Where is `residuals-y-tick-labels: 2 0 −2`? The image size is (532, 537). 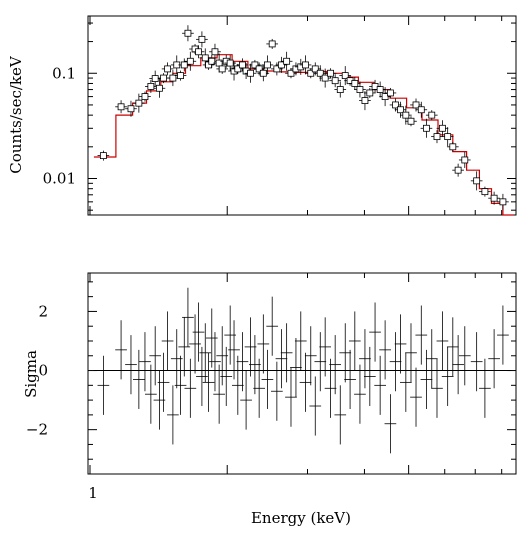
residuals-y-tick-labels: 2 0 −2 is located at coordinates (37, 370).